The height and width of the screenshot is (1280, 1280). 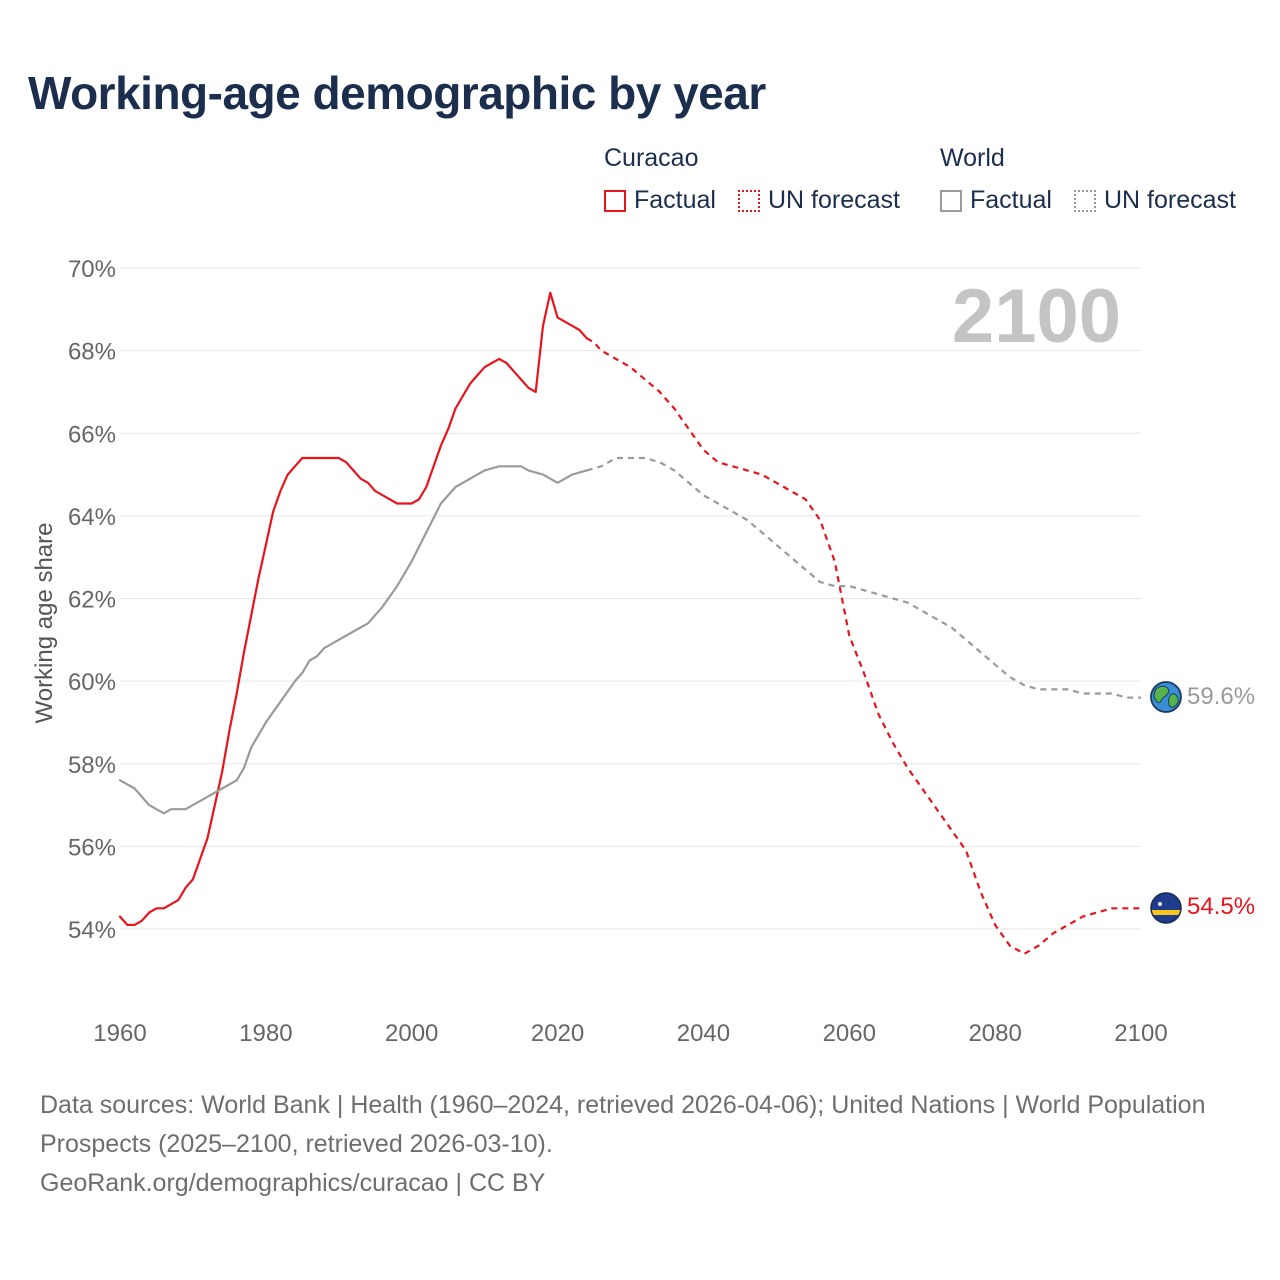 What do you see at coordinates (764, 184) in the screenshot?
I see `legend-group-curacao: Curacao Factual UN forecast` at bounding box center [764, 184].